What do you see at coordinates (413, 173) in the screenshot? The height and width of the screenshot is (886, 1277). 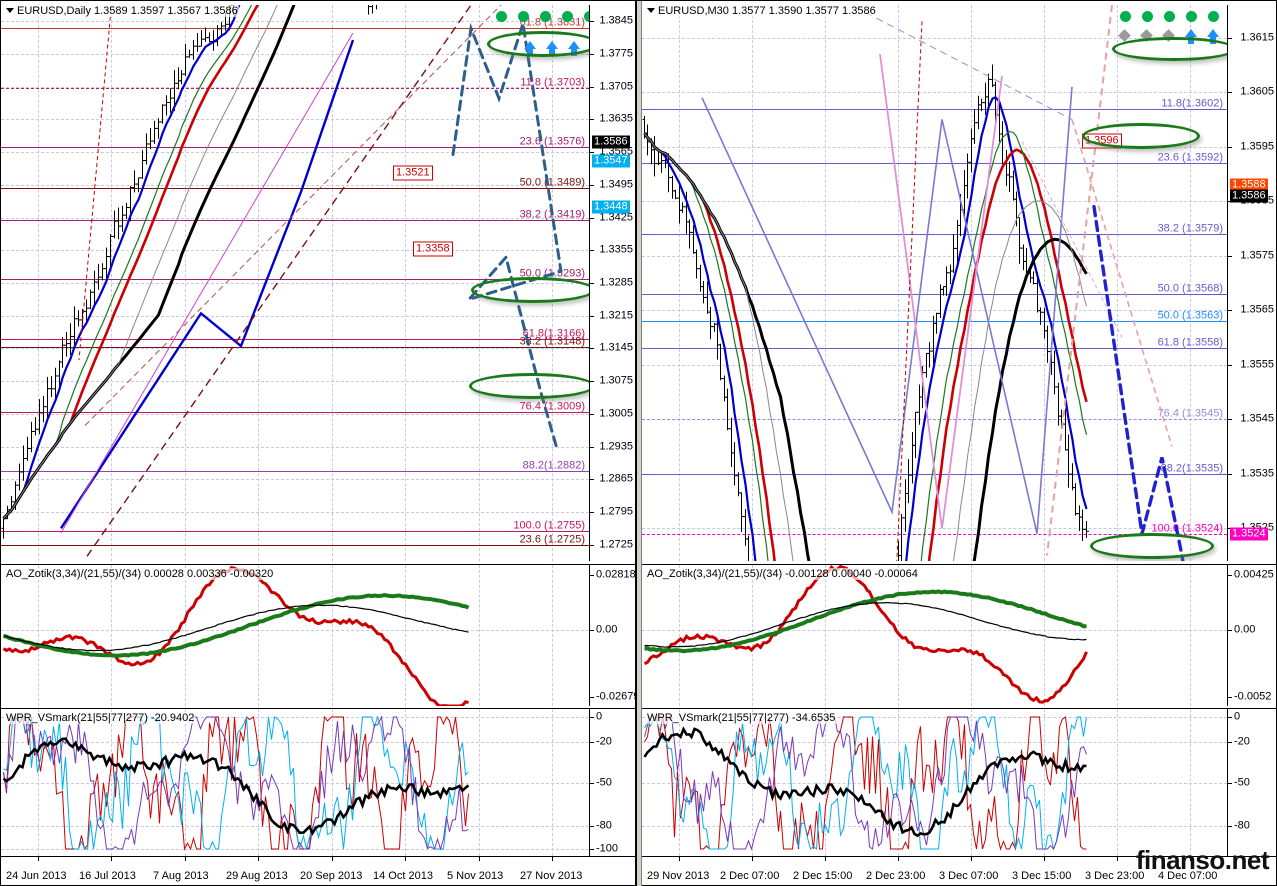 I see `chart-price-tag: 1.3521` at bounding box center [413, 173].